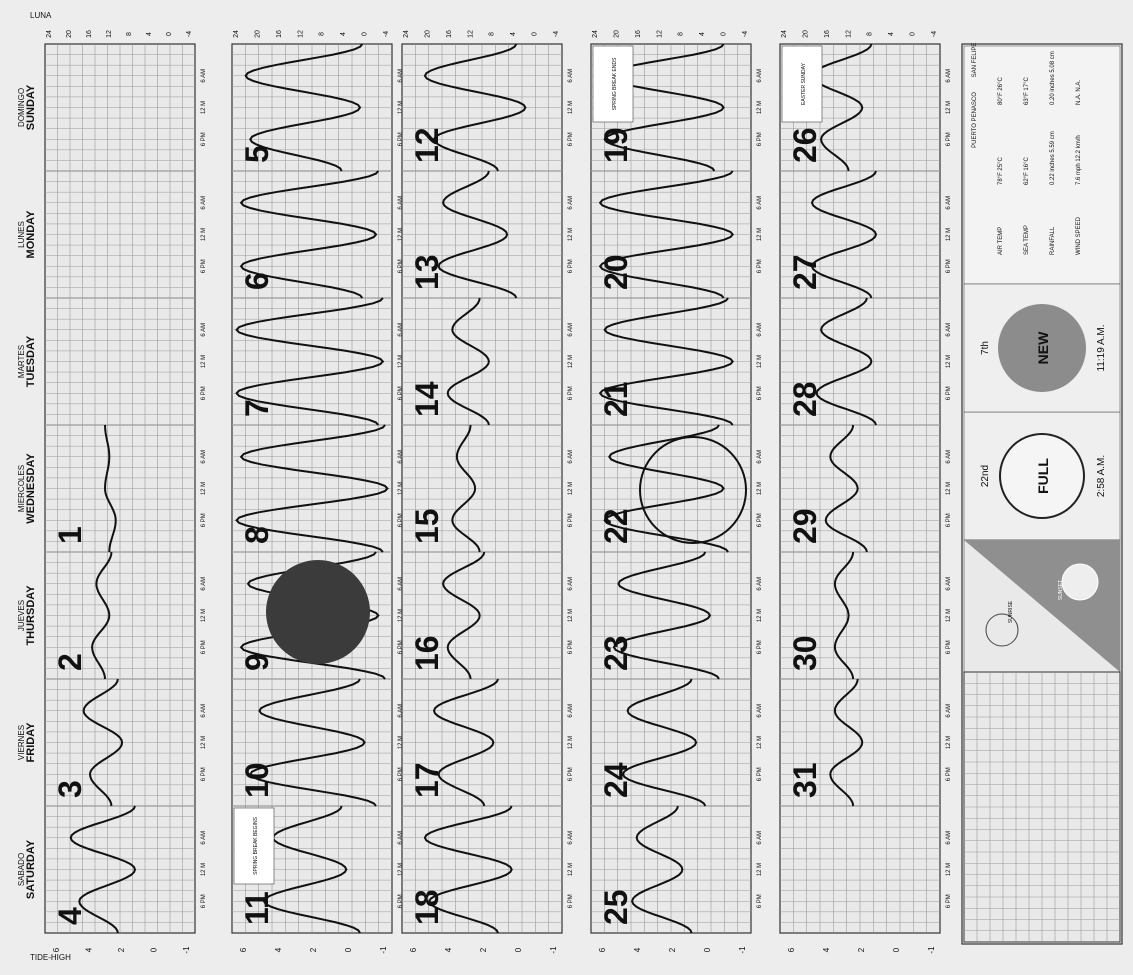  What do you see at coordinates (27, 107) in the screenshot?
I see `day-label-sunday: DOMINGO SUNDAY` at bounding box center [27, 107].